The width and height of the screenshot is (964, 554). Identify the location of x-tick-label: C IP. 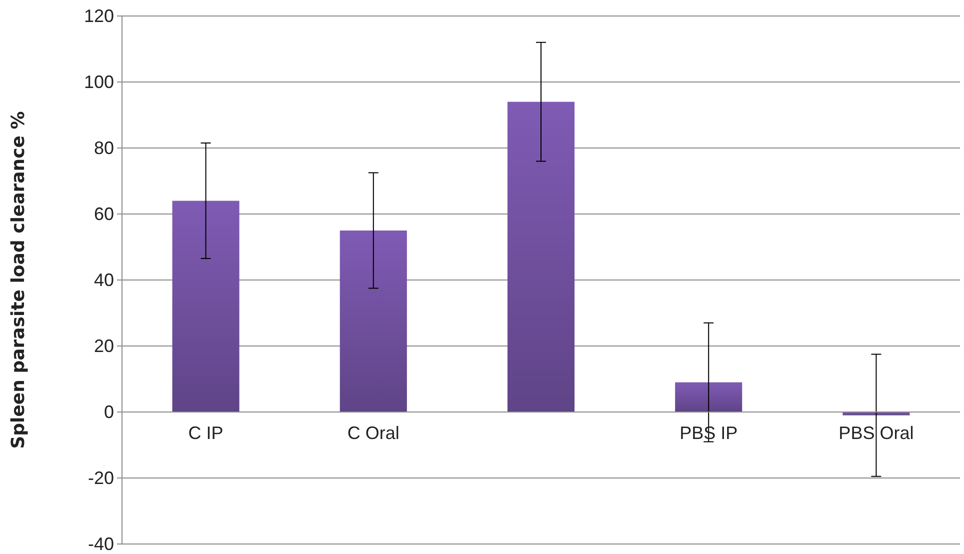
(206, 432).